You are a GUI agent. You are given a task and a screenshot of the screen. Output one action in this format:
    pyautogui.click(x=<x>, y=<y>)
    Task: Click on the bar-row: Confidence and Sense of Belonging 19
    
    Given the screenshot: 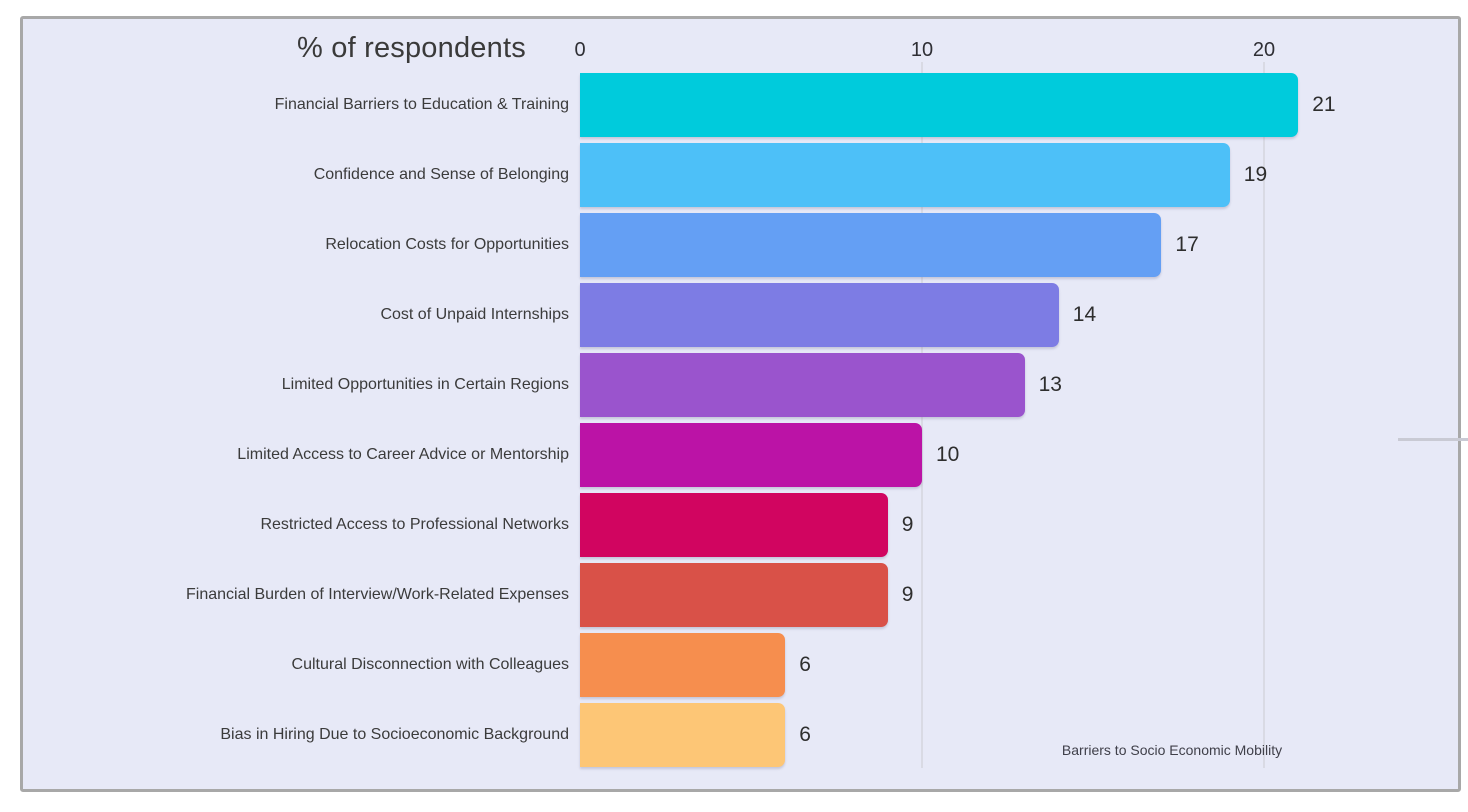 What is the action you would take?
    pyautogui.click(x=740, y=175)
    